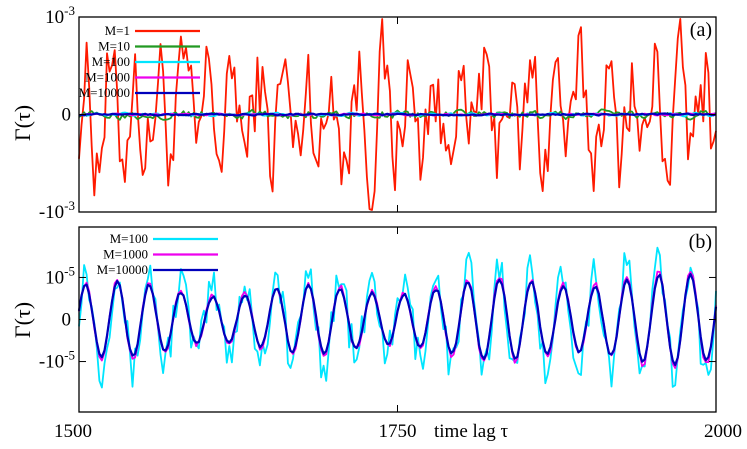 The width and height of the screenshot is (747, 449). Describe the element at coordinates (57, 360) in the screenshot. I see `y-tick-label: -10-5` at that location.